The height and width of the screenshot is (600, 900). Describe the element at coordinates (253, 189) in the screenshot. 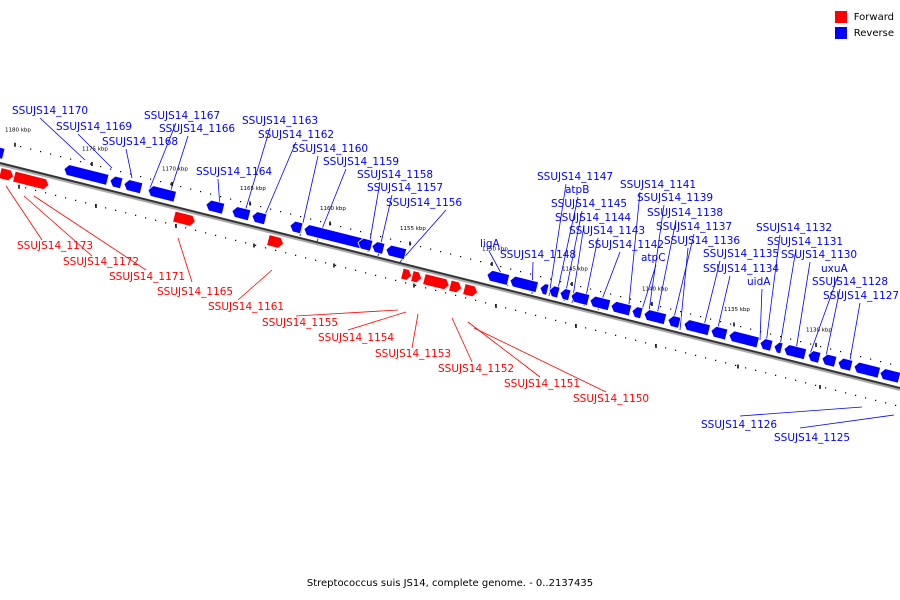

I see `tick-label: 1165 kbp` at that location.